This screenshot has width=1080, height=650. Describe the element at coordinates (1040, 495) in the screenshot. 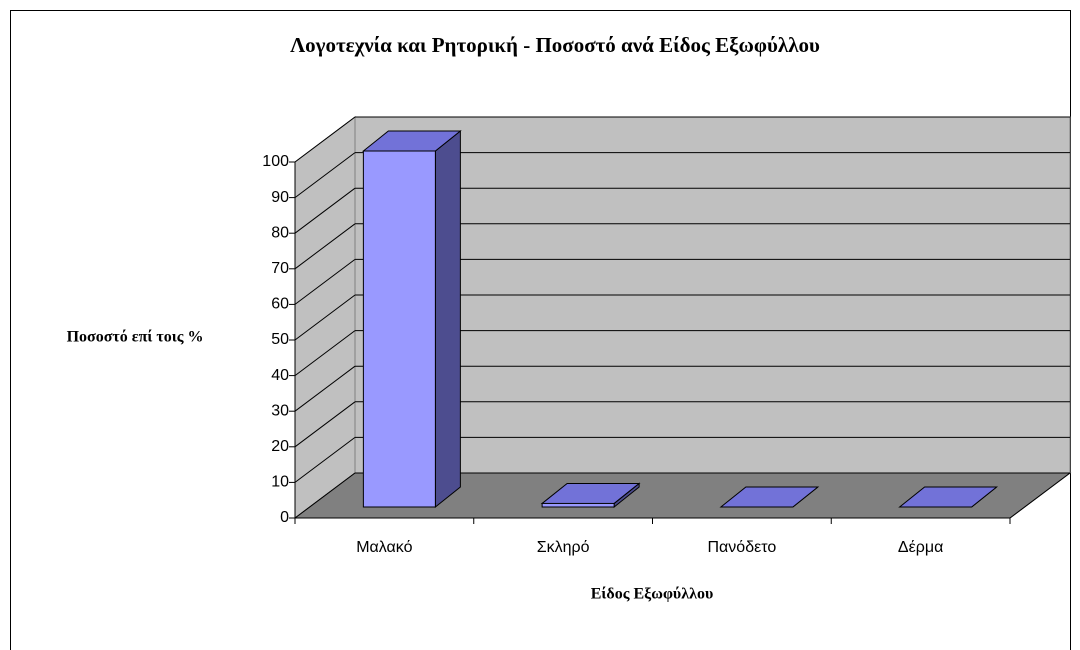

I see `floor-edge` at that location.